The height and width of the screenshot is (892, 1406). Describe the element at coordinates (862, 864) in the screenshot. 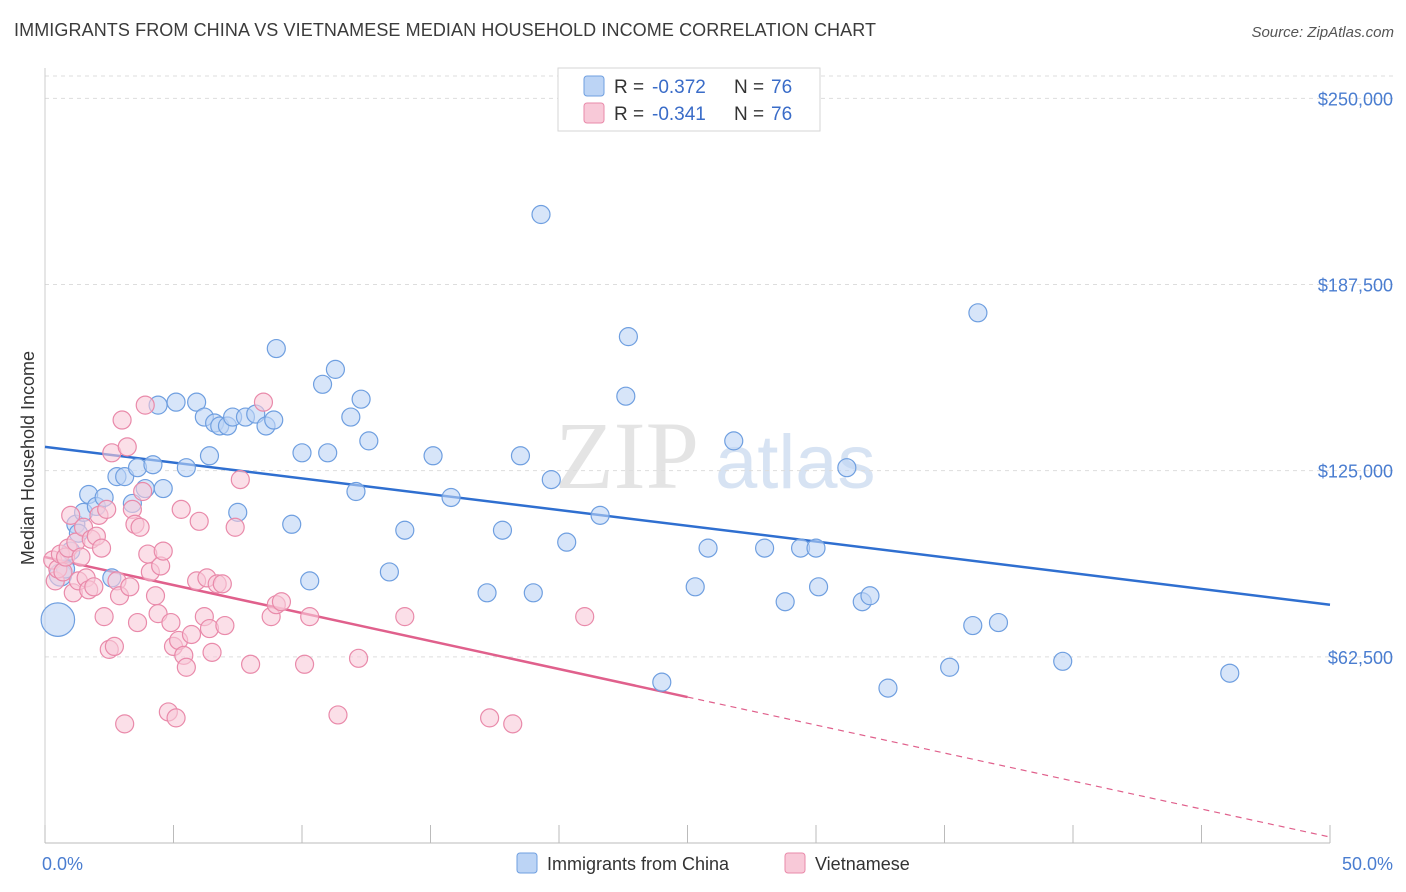

I see `series-legend-label-vietnamese: Vietnamese` at that location.